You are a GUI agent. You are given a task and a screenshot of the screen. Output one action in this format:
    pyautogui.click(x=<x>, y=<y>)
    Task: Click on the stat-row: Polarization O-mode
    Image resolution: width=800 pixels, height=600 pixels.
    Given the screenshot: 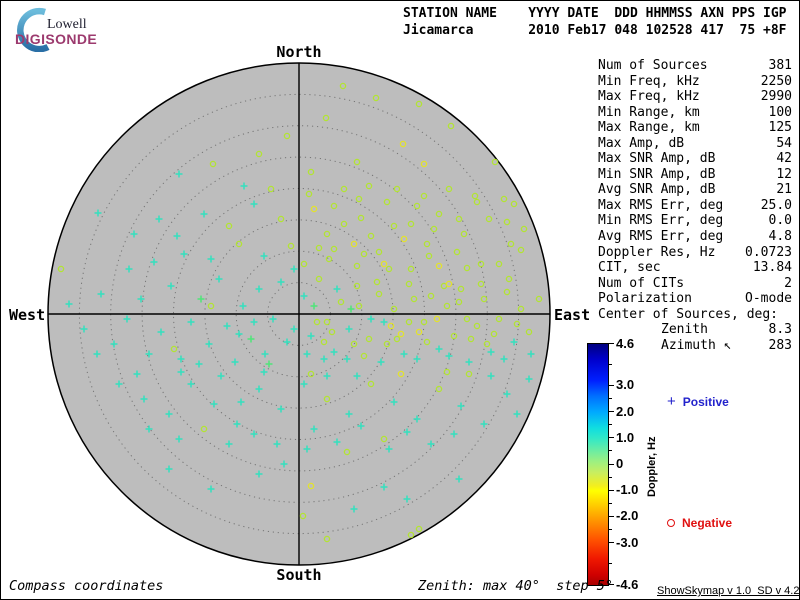 What is the action you would take?
    pyautogui.click(x=695, y=299)
    